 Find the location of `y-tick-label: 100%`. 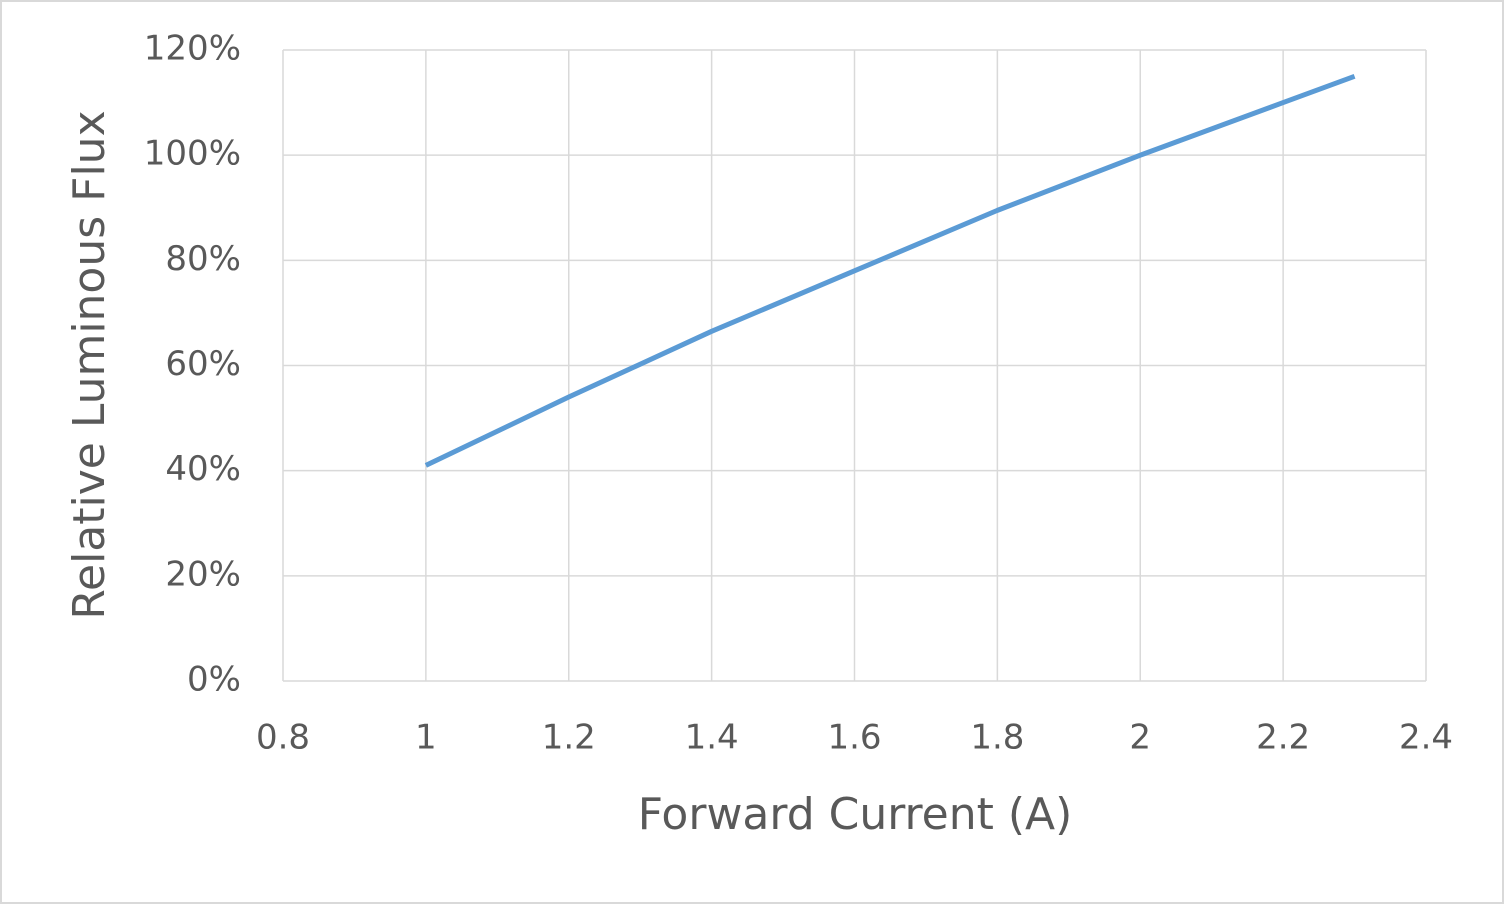

y-tick-label: 100% is located at coordinates (192, 154).